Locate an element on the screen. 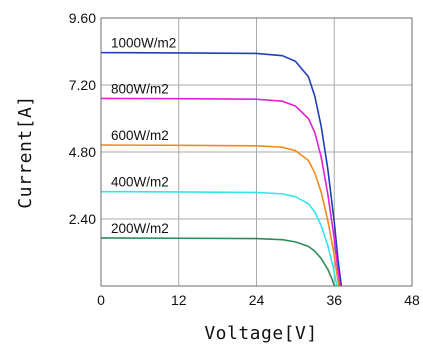  y-tick-label-0: 2.40 is located at coordinates (82, 219).